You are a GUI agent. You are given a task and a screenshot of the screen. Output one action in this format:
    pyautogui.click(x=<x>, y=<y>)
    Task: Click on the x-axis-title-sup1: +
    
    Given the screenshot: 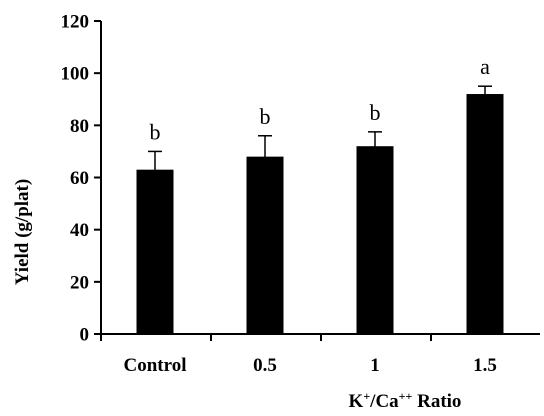 What is the action you would take?
    pyautogui.click(x=366, y=396)
    